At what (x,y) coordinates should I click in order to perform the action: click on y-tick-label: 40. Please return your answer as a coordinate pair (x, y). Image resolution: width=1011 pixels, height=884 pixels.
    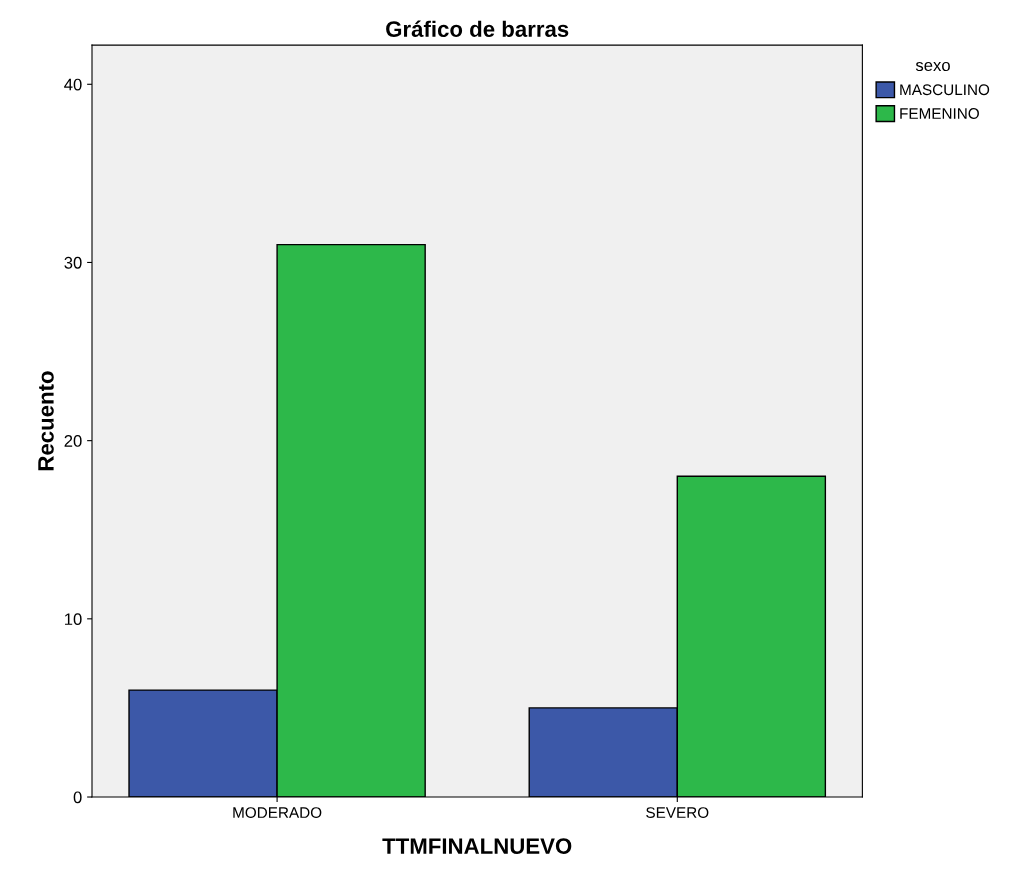
    Looking at the image, I should click on (73, 84).